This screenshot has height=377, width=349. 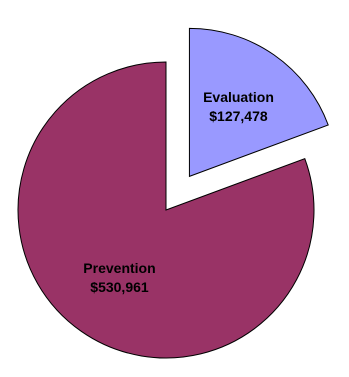 What do you see at coordinates (238, 116) in the screenshot?
I see `slice-evaluation-value-label: $127,478` at bounding box center [238, 116].